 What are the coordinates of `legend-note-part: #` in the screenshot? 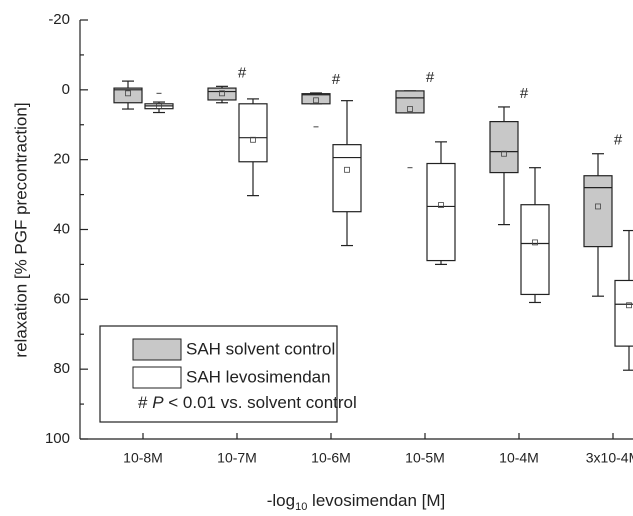 It's located at (145, 402).